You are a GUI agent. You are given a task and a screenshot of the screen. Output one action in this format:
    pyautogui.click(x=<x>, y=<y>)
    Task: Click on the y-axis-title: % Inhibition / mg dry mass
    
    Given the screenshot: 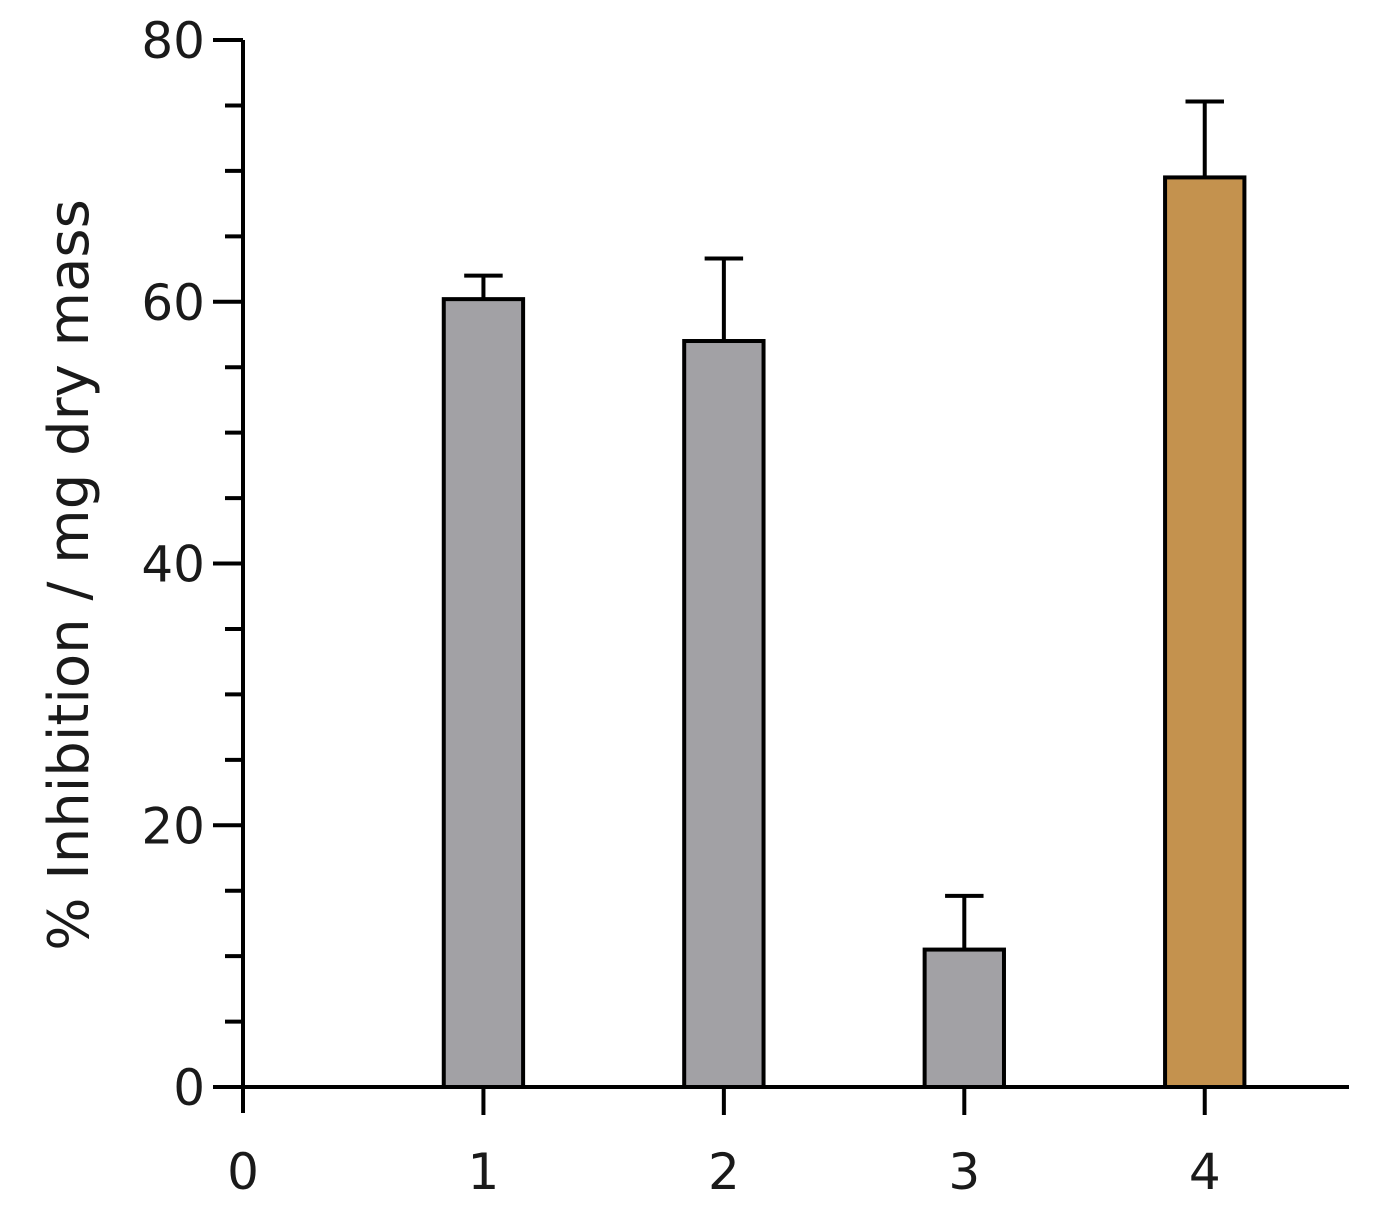 What is the action you would take?
    pyautogui.click(x=69, y=575)
    